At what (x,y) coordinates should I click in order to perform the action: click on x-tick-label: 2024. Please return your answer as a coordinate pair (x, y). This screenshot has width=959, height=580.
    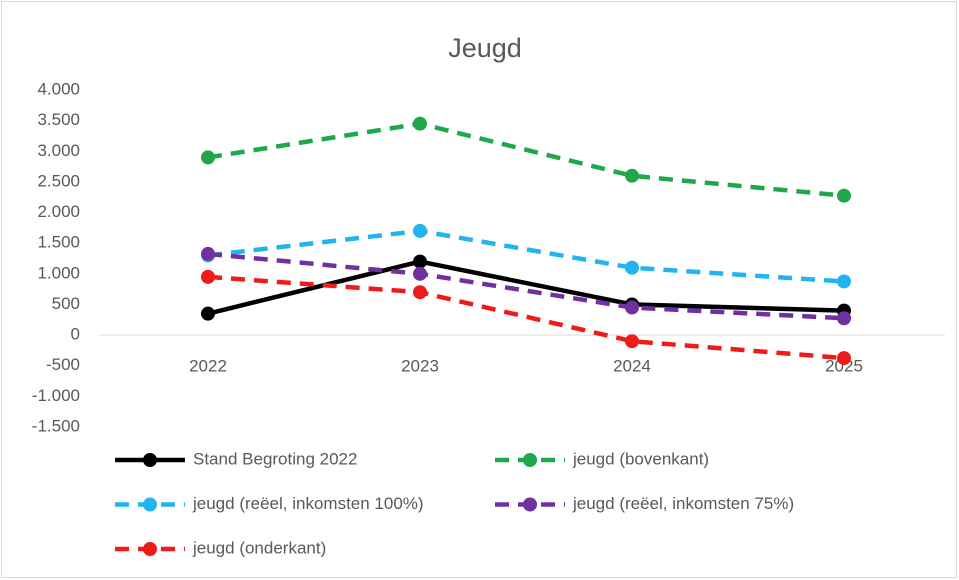
    Looking at the image, I should click on (632, 366).